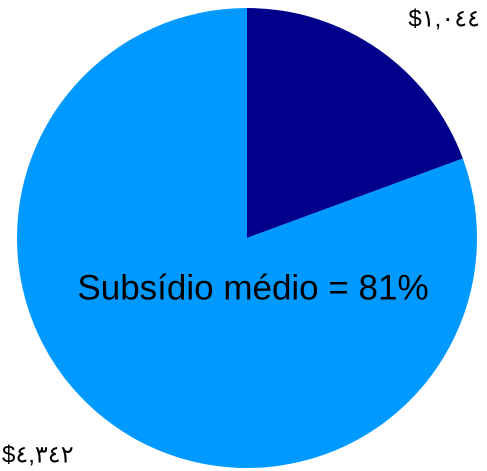  What do you see at coordinates (252, 287) in the screenshot?
I see `annotation: Subsídio médio = 81%` at bounding box center [252, 287].